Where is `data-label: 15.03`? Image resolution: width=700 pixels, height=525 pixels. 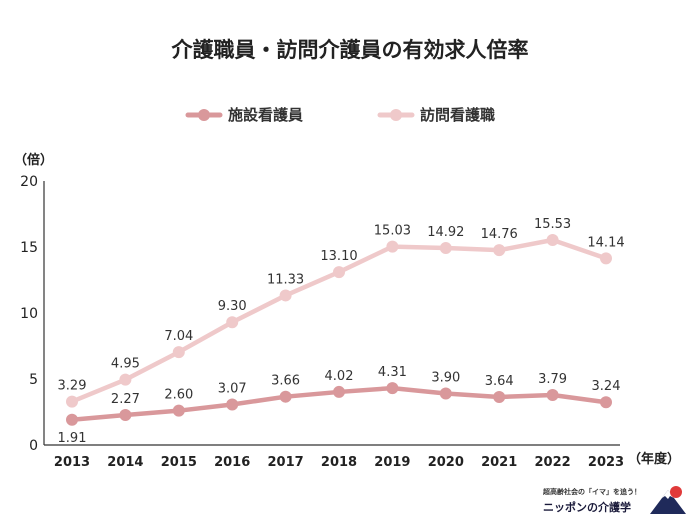 data-label: 15.03 is located at coordinates (392, 231).